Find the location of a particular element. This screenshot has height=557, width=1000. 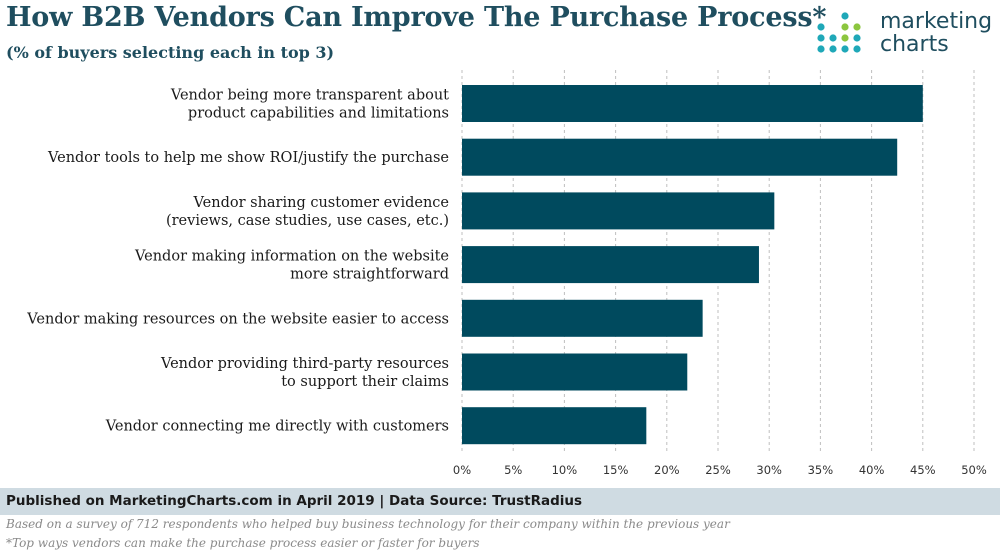

logo-text-line2: charts is located at coordinates (914, 44).